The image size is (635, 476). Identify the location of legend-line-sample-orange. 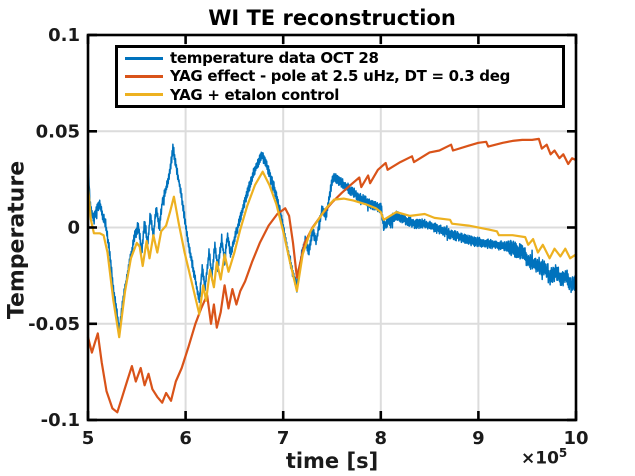
(144, 76).